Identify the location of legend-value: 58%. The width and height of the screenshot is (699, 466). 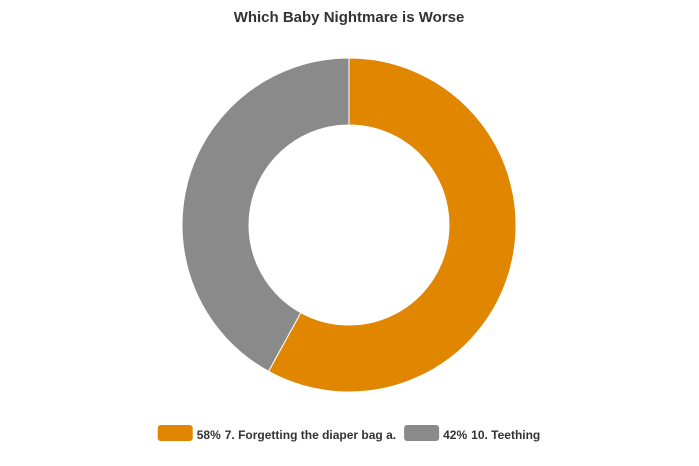
(209, 435).